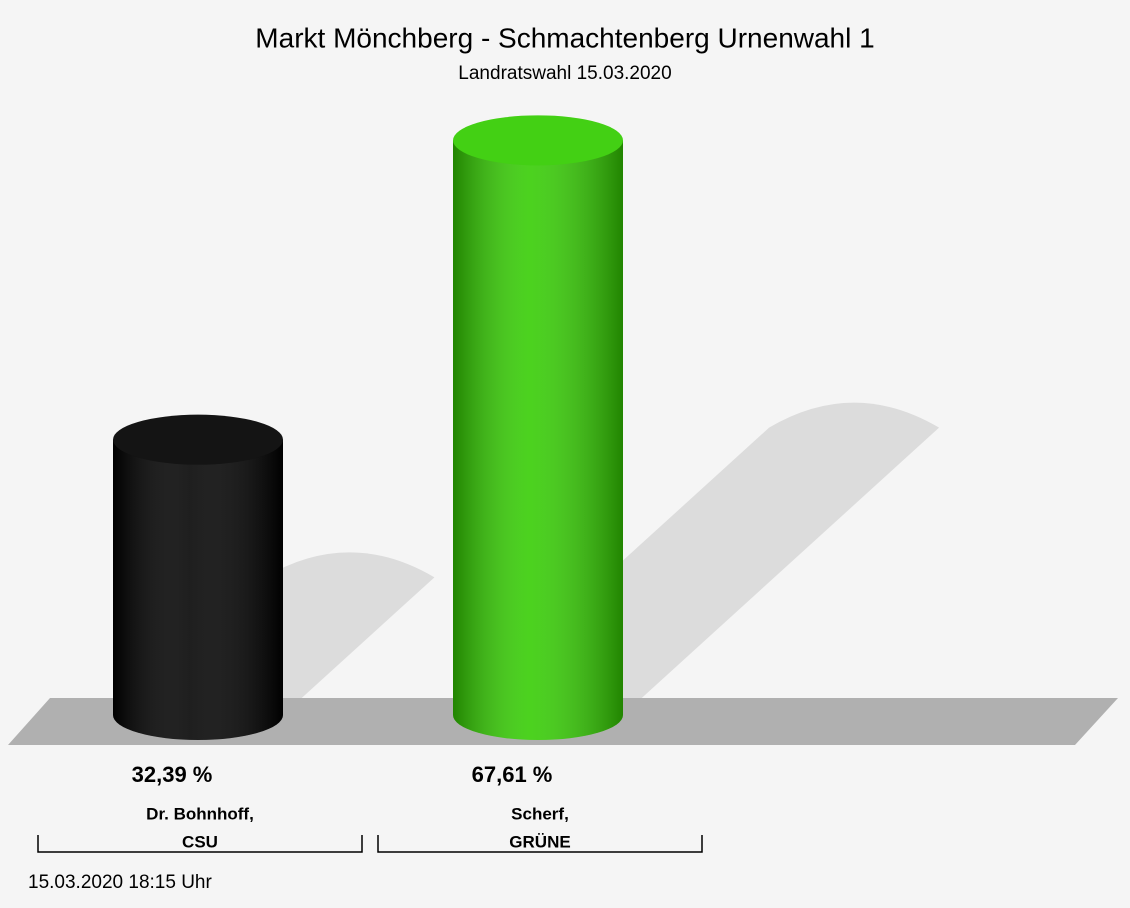 The width and height of the screenshot is (1130, 908). I want to click on category-label: Scherf,, so click(540, 813).